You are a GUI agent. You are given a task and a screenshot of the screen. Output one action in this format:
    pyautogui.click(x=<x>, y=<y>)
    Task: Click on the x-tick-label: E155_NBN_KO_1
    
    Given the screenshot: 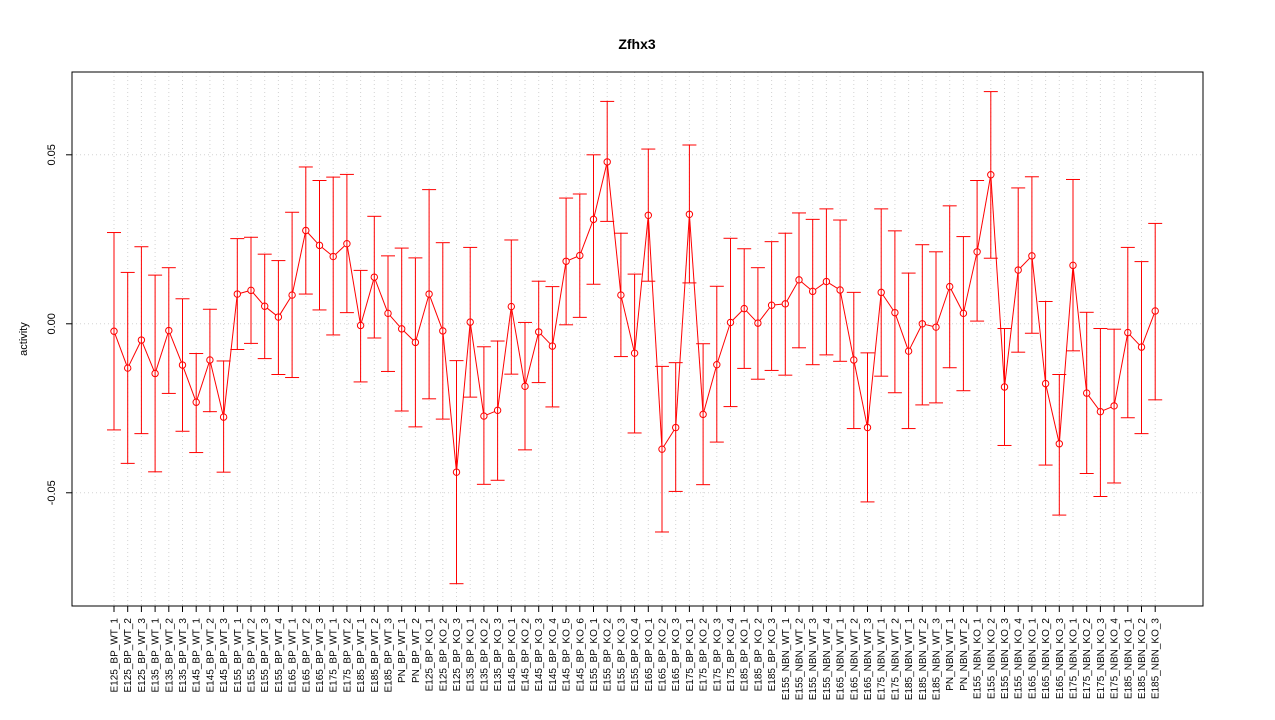 What is the action you would take?
    pyautogui.click(x=978, y=659)
    